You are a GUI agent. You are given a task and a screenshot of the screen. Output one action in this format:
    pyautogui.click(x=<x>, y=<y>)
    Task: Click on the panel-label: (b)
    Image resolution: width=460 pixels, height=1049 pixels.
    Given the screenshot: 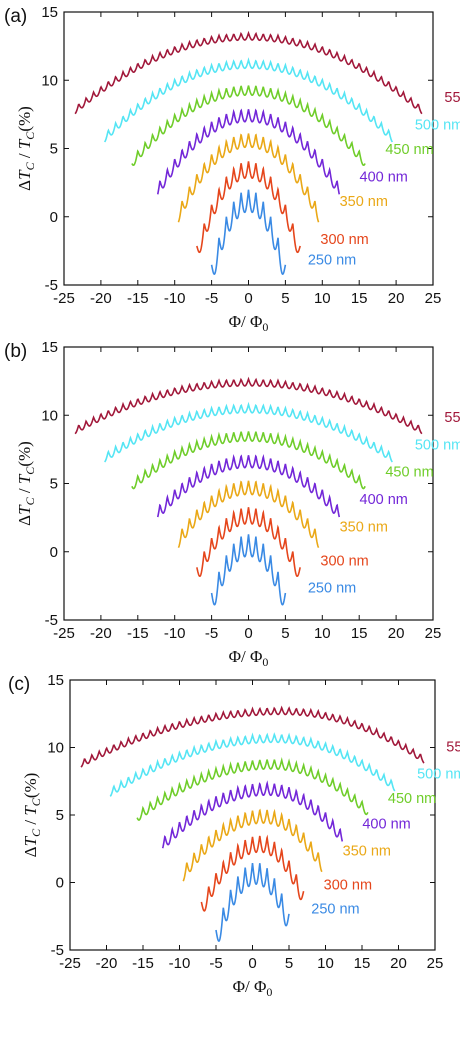 What is the action you would take?
    pyautogui.click(x=15, y=351)
    